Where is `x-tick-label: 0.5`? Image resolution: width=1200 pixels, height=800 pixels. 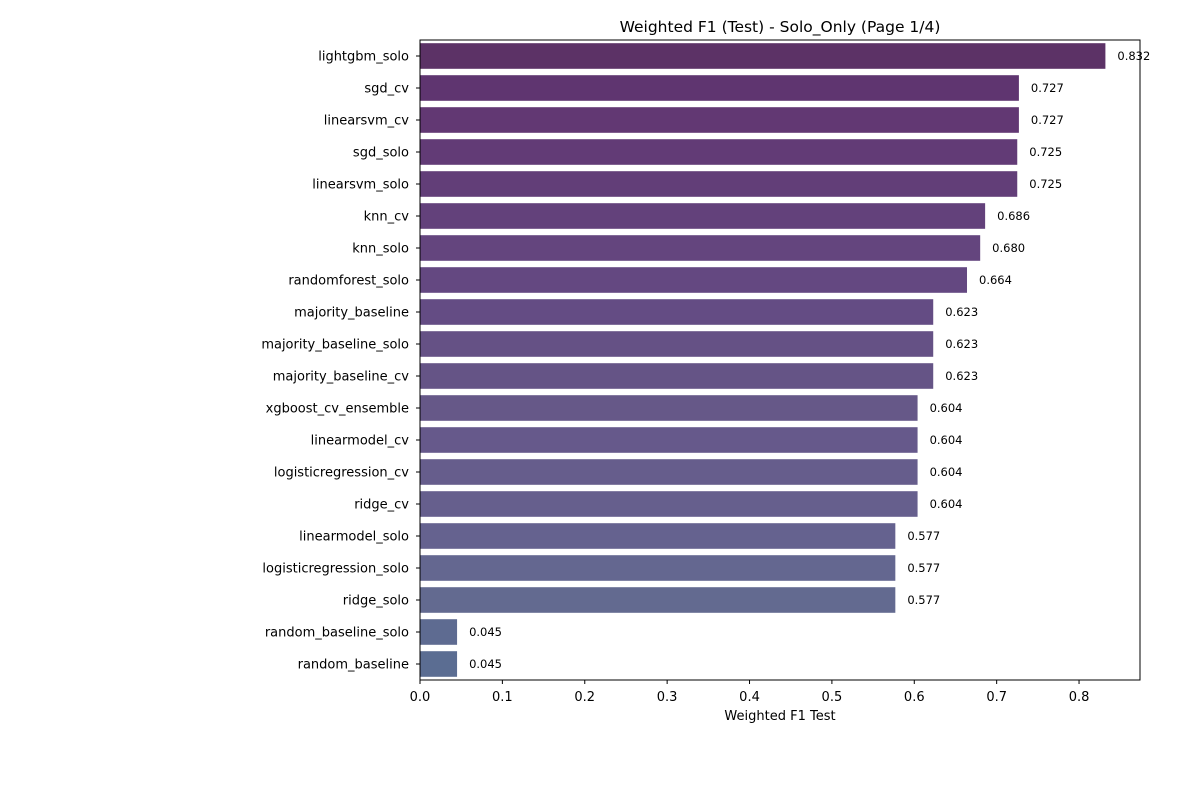 x-tick-label: 0.5 is located at coordinates (832, 697).